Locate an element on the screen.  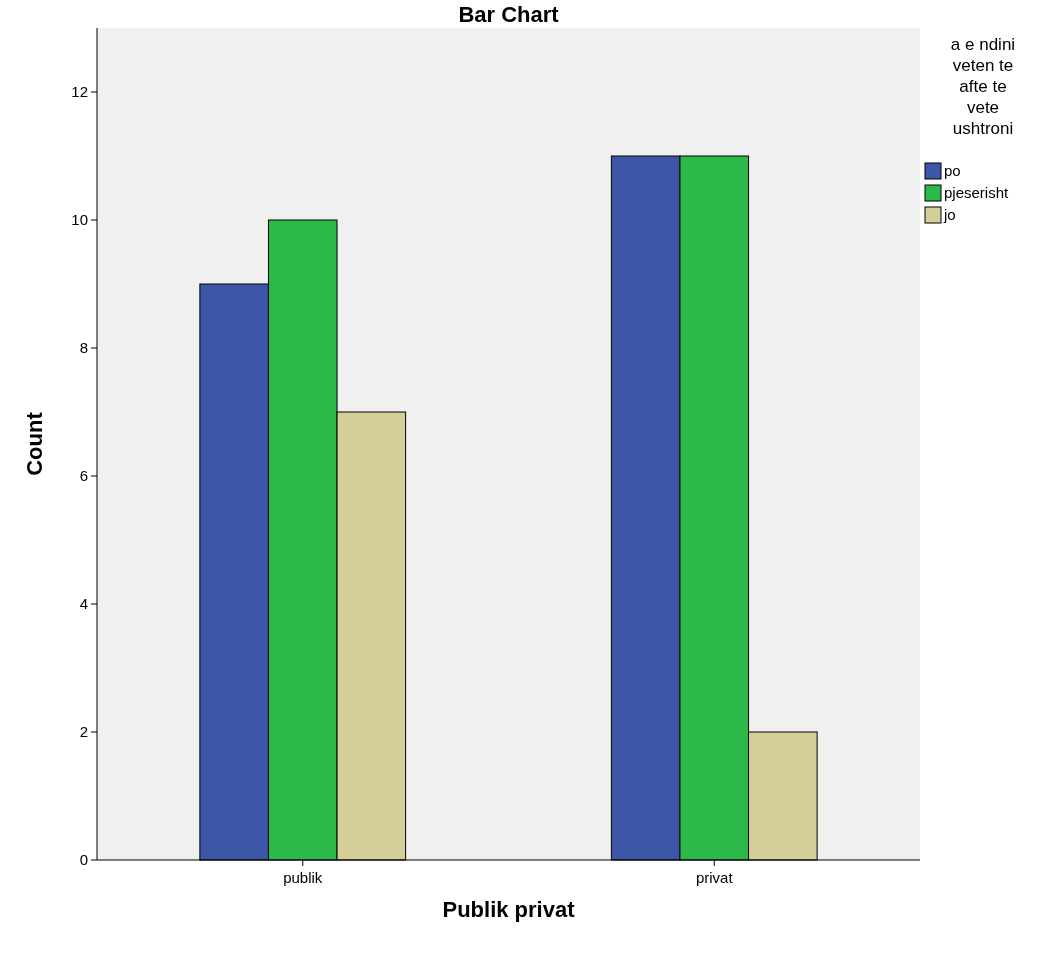
legend-label: pjeserisht is located at coordinates (977, 193).